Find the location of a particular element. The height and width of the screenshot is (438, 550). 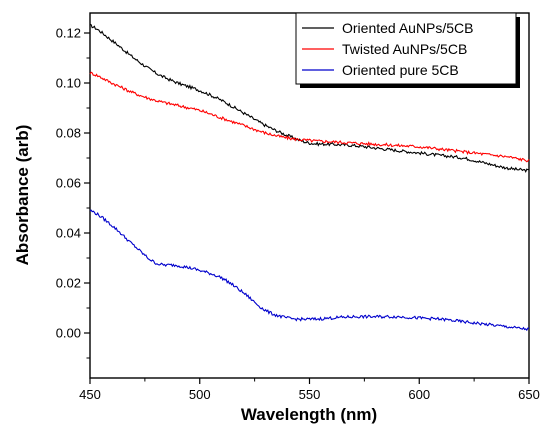

y-tick-label: 0.04 is located at coordinates (68, 233).